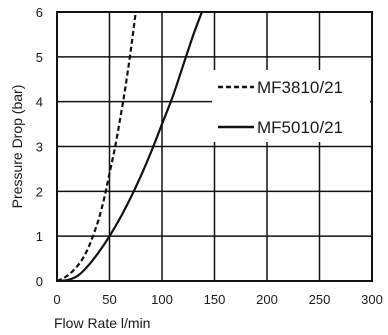 The width and height of the screenshot is (388, 335). I want to click on y-tick-label-5: 5, so click(39, 57).